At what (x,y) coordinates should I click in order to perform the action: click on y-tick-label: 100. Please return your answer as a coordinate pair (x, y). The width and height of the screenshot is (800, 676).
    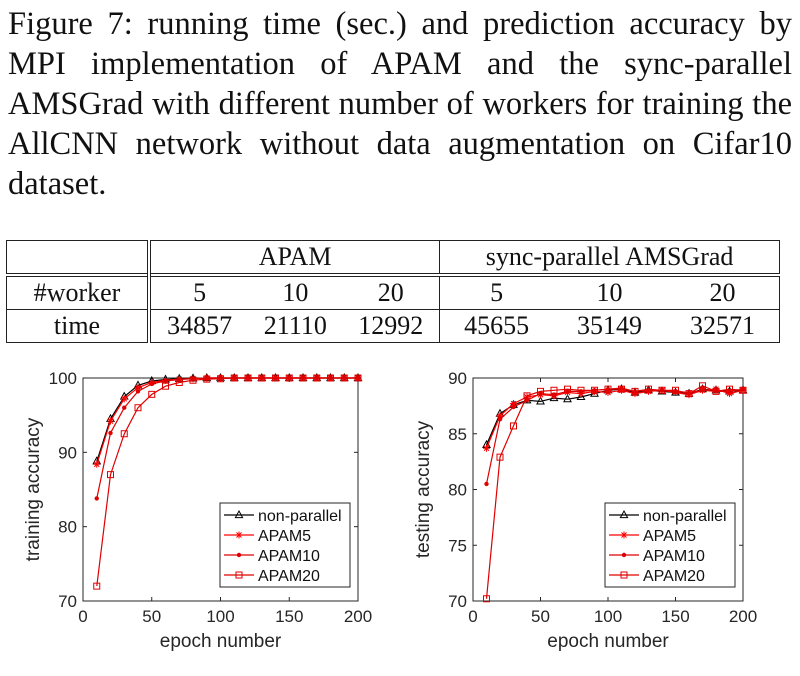
    Looking at the image, I should click on (63, 378).